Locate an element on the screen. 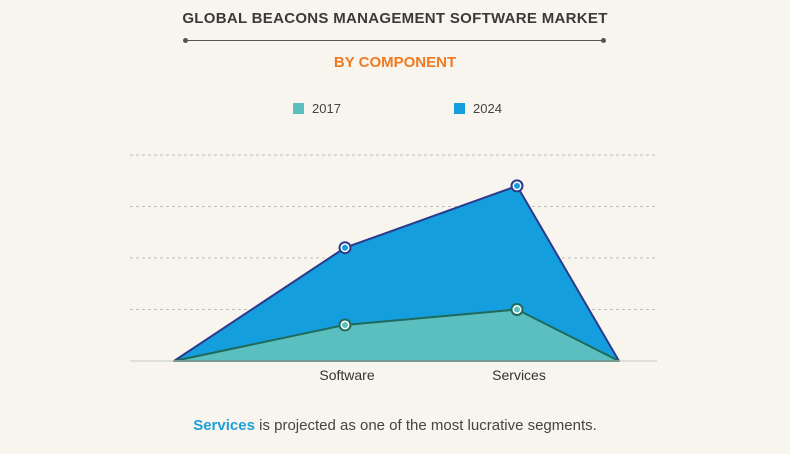  footer-highlight: Services is located at coordinates (224, 425).